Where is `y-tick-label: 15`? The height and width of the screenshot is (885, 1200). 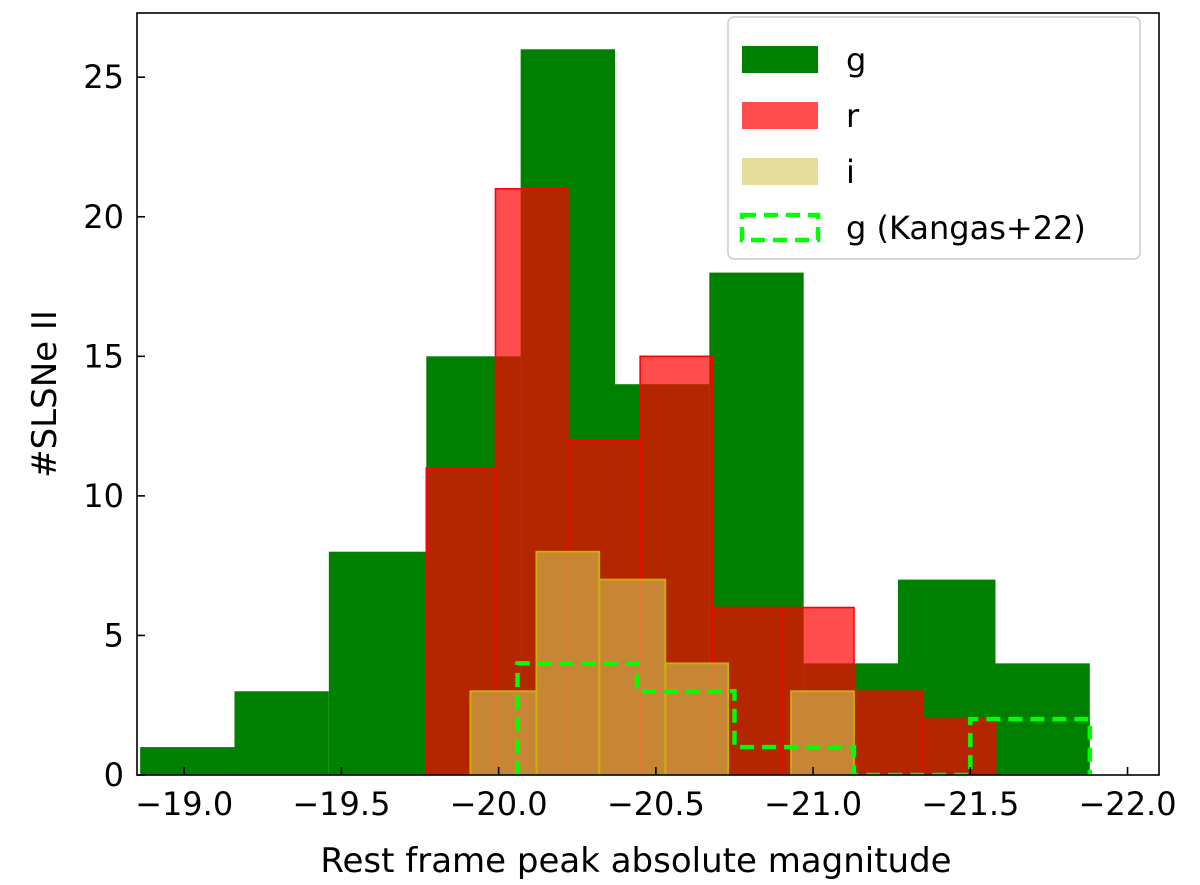
y-tick-label: 15 is located at coordinates (103, 356).